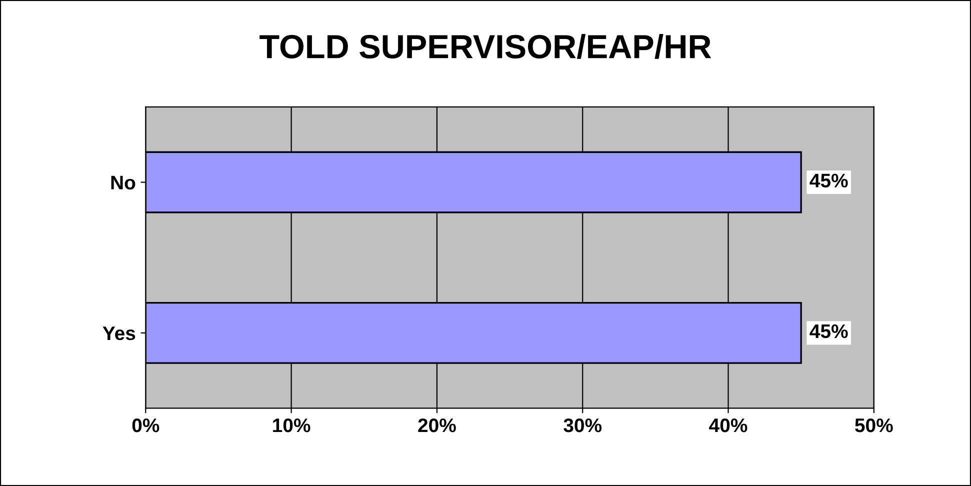  What do you see at coordinates (728, 425) in the screenshot?
I see `x-tick-label: 40%` at bounding box center [728, 425].